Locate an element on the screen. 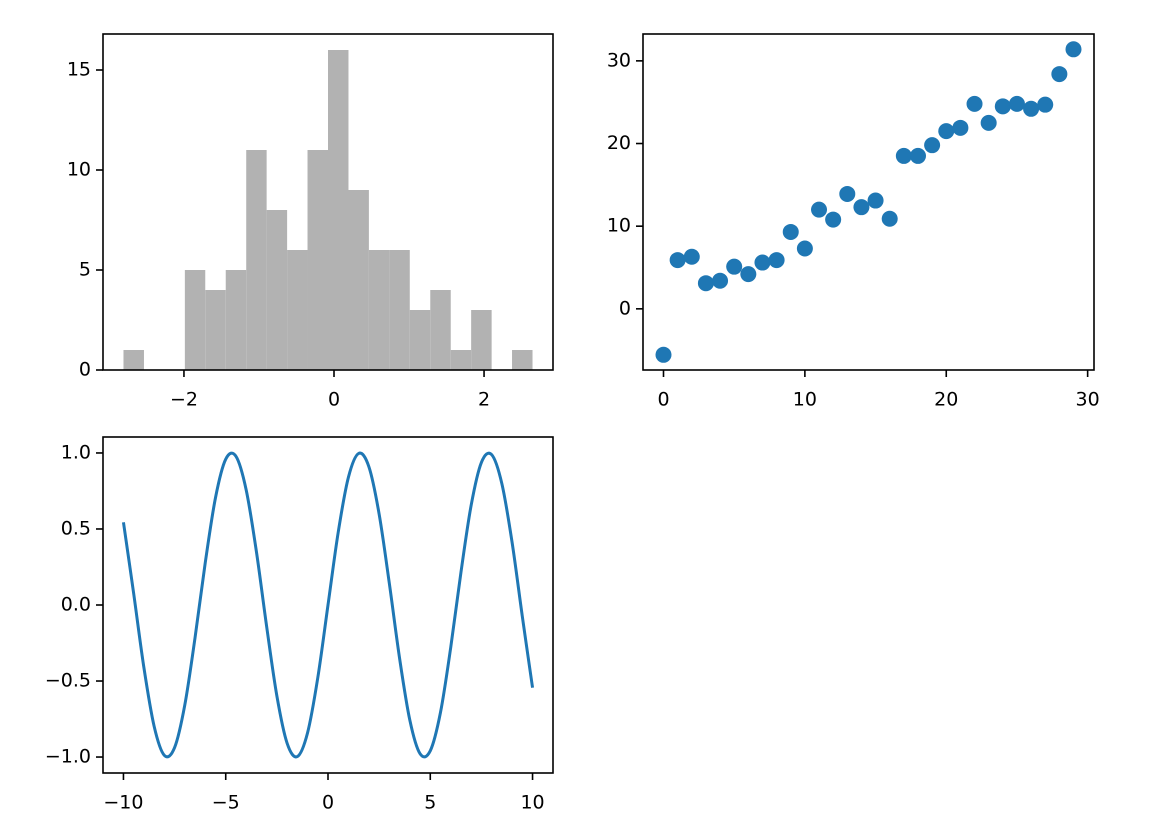 The image size is (1162, 832). y-tick-label: −0.5 is located at coordinates (68, 681).